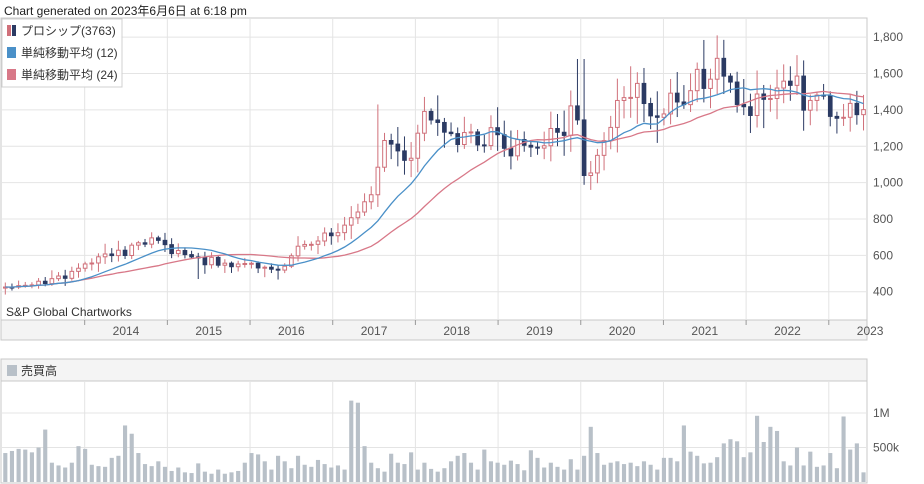 The width and height of the screenshot is (924, 484). I want to click on xtick-label: 2020, so click(622, 331).